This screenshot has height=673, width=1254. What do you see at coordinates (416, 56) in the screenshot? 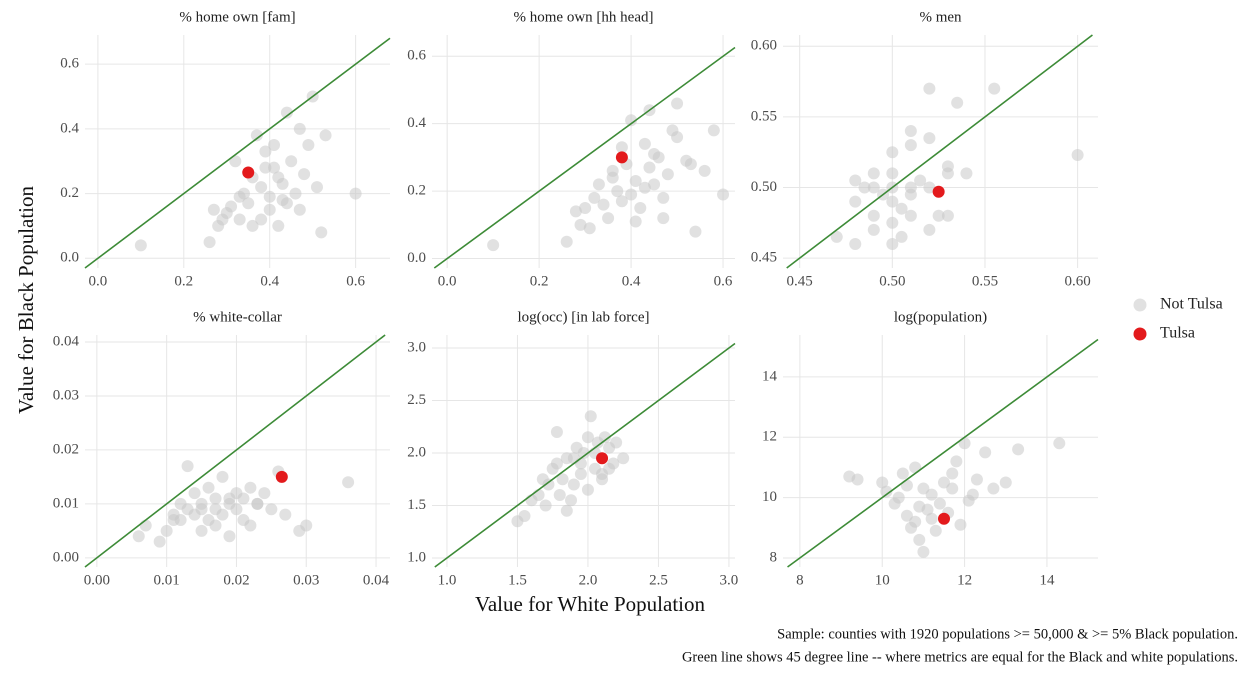
I see `y-tick-label: 0.6` at bounding box center [416, 56].